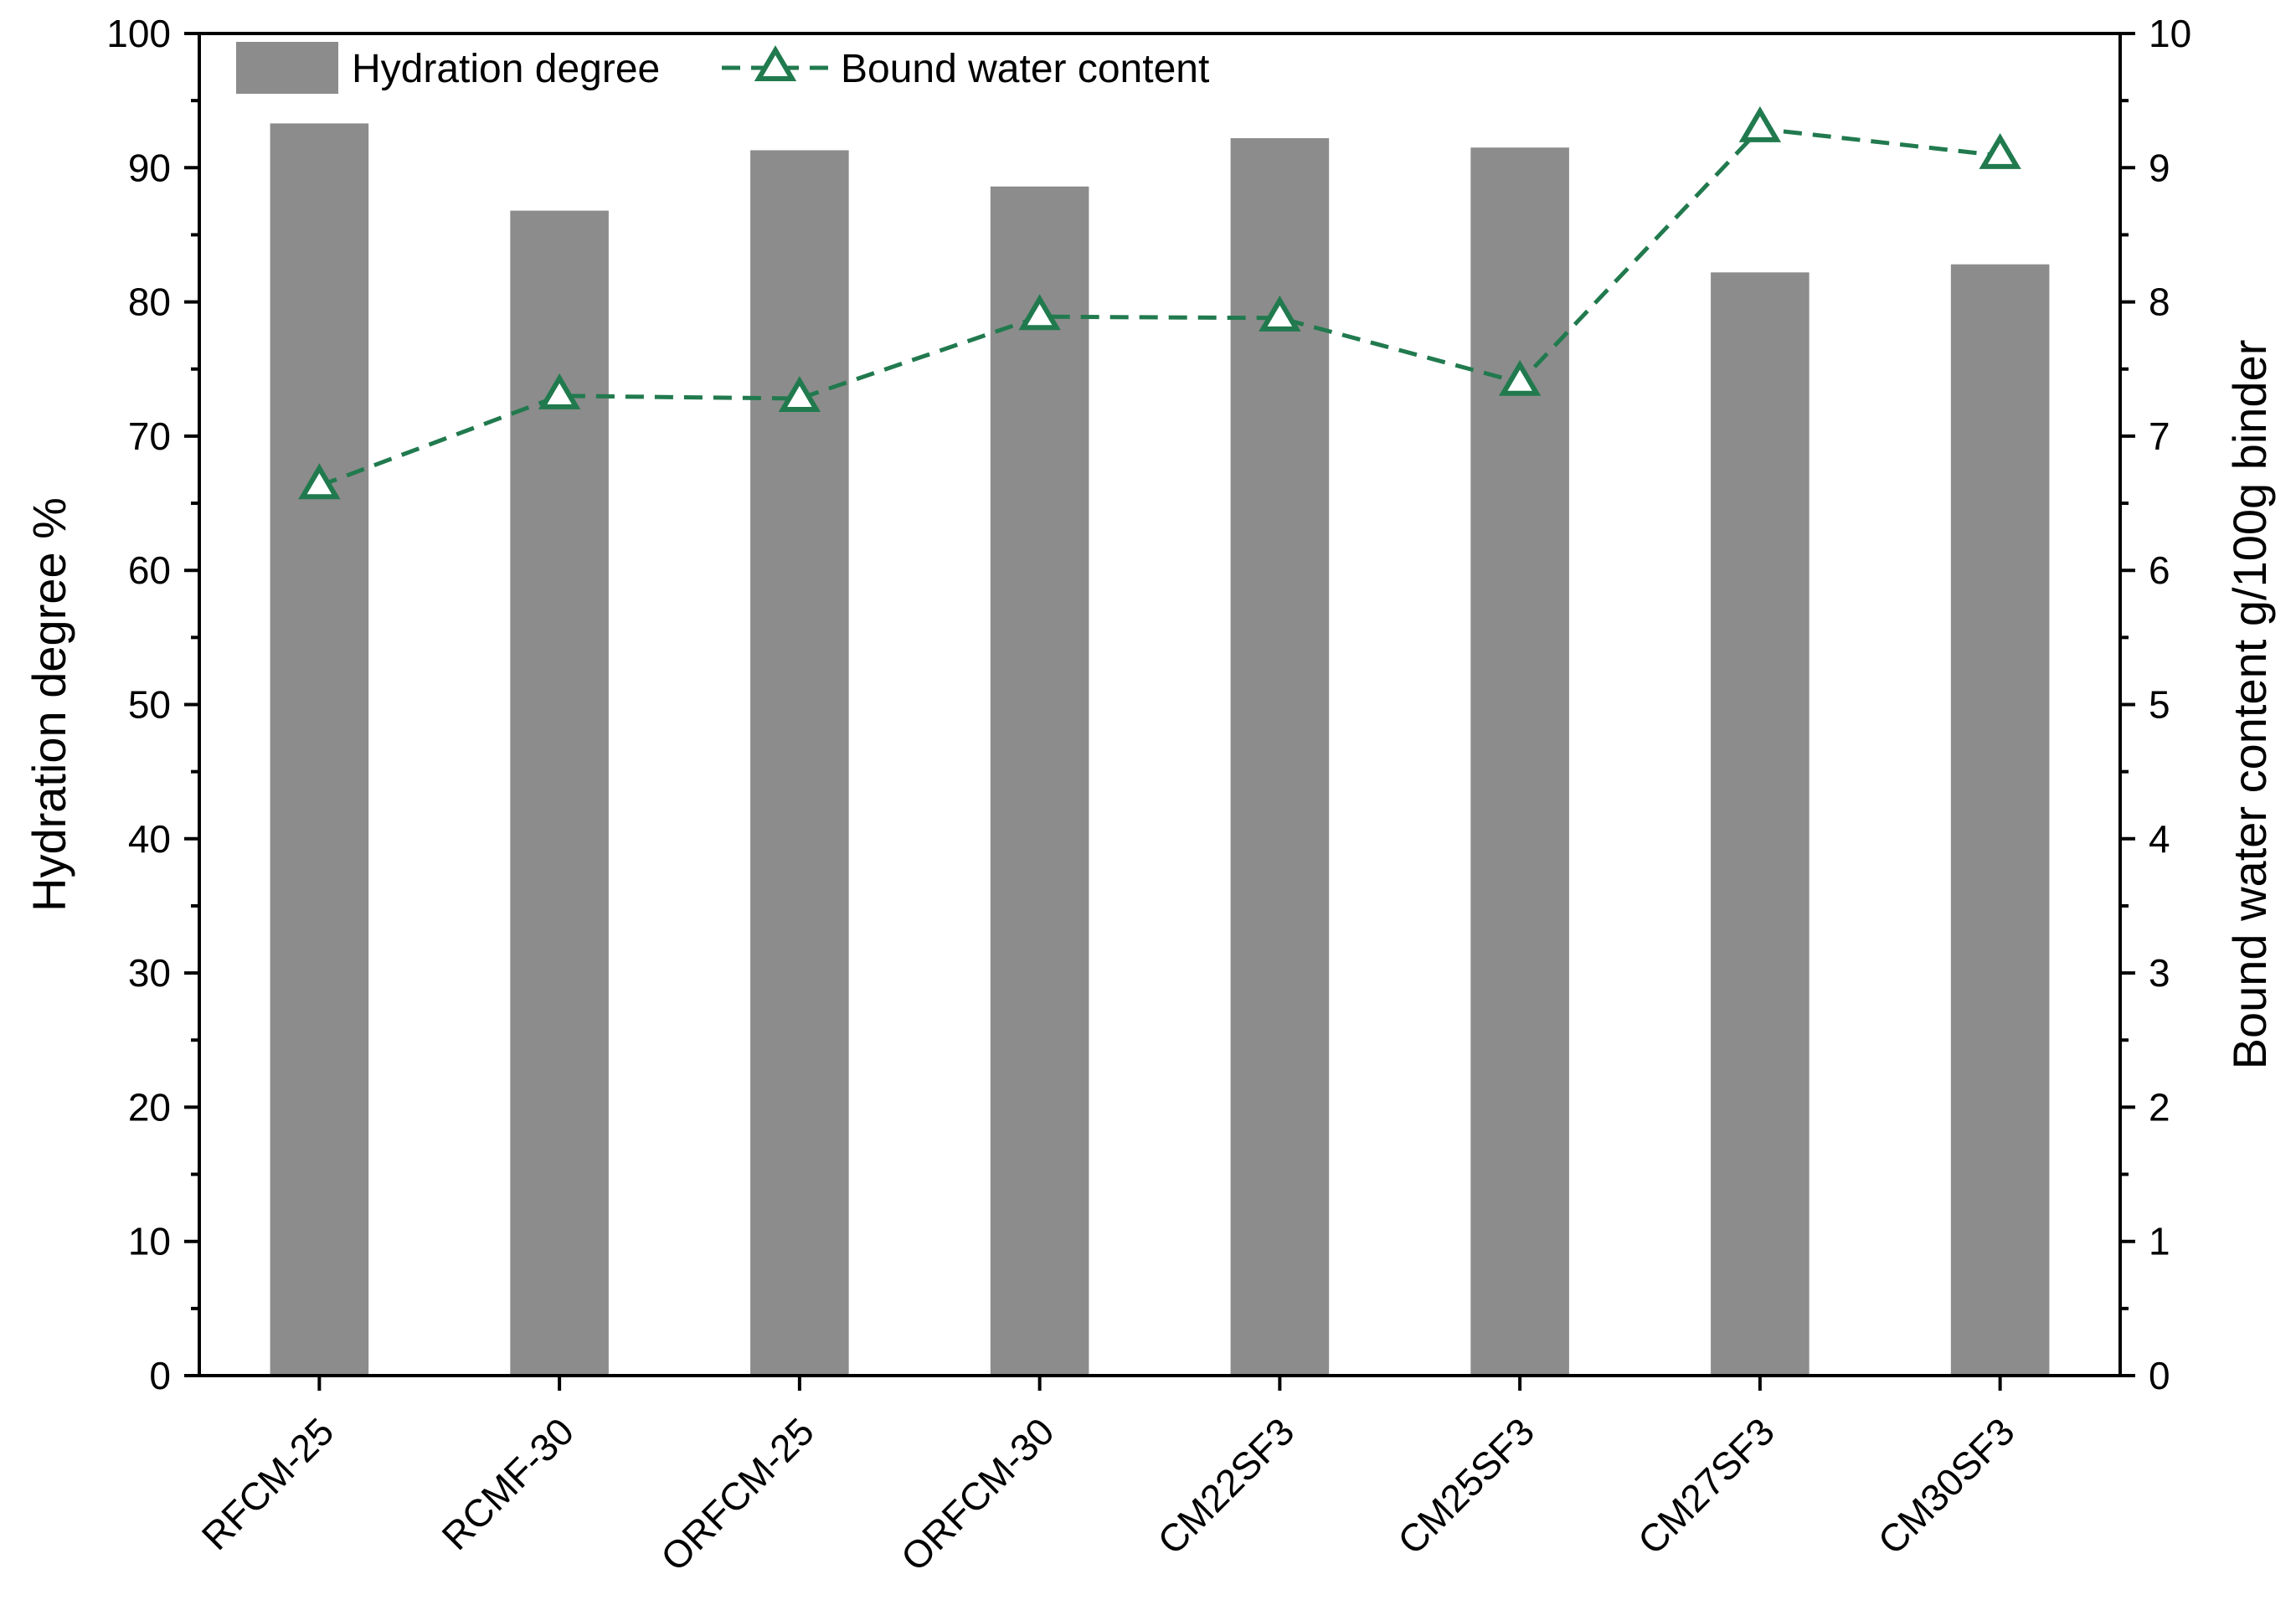 The image size is (2296, 1600). What do you see at coordinates (1706, 1485) in the screenshot?
I see `x-tick-label-cm27sf3: CM27SF3` at bounding box center [1706, 1485].